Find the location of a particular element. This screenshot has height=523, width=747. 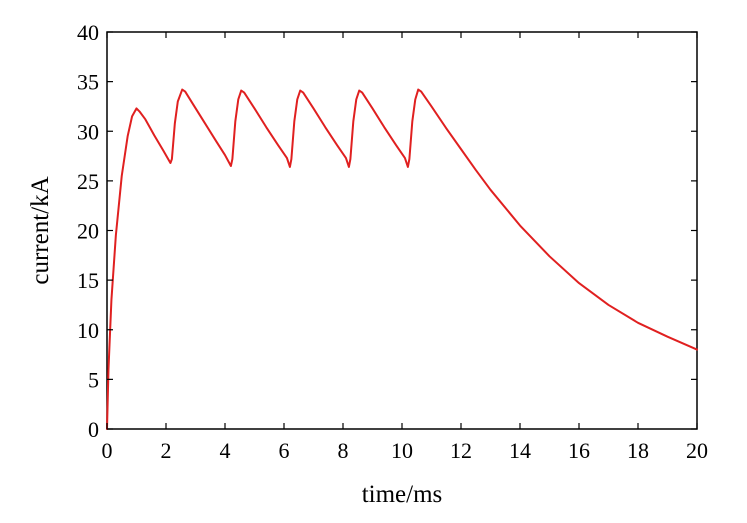

x-tick-label: 2 is located at coordinates (166, 450).